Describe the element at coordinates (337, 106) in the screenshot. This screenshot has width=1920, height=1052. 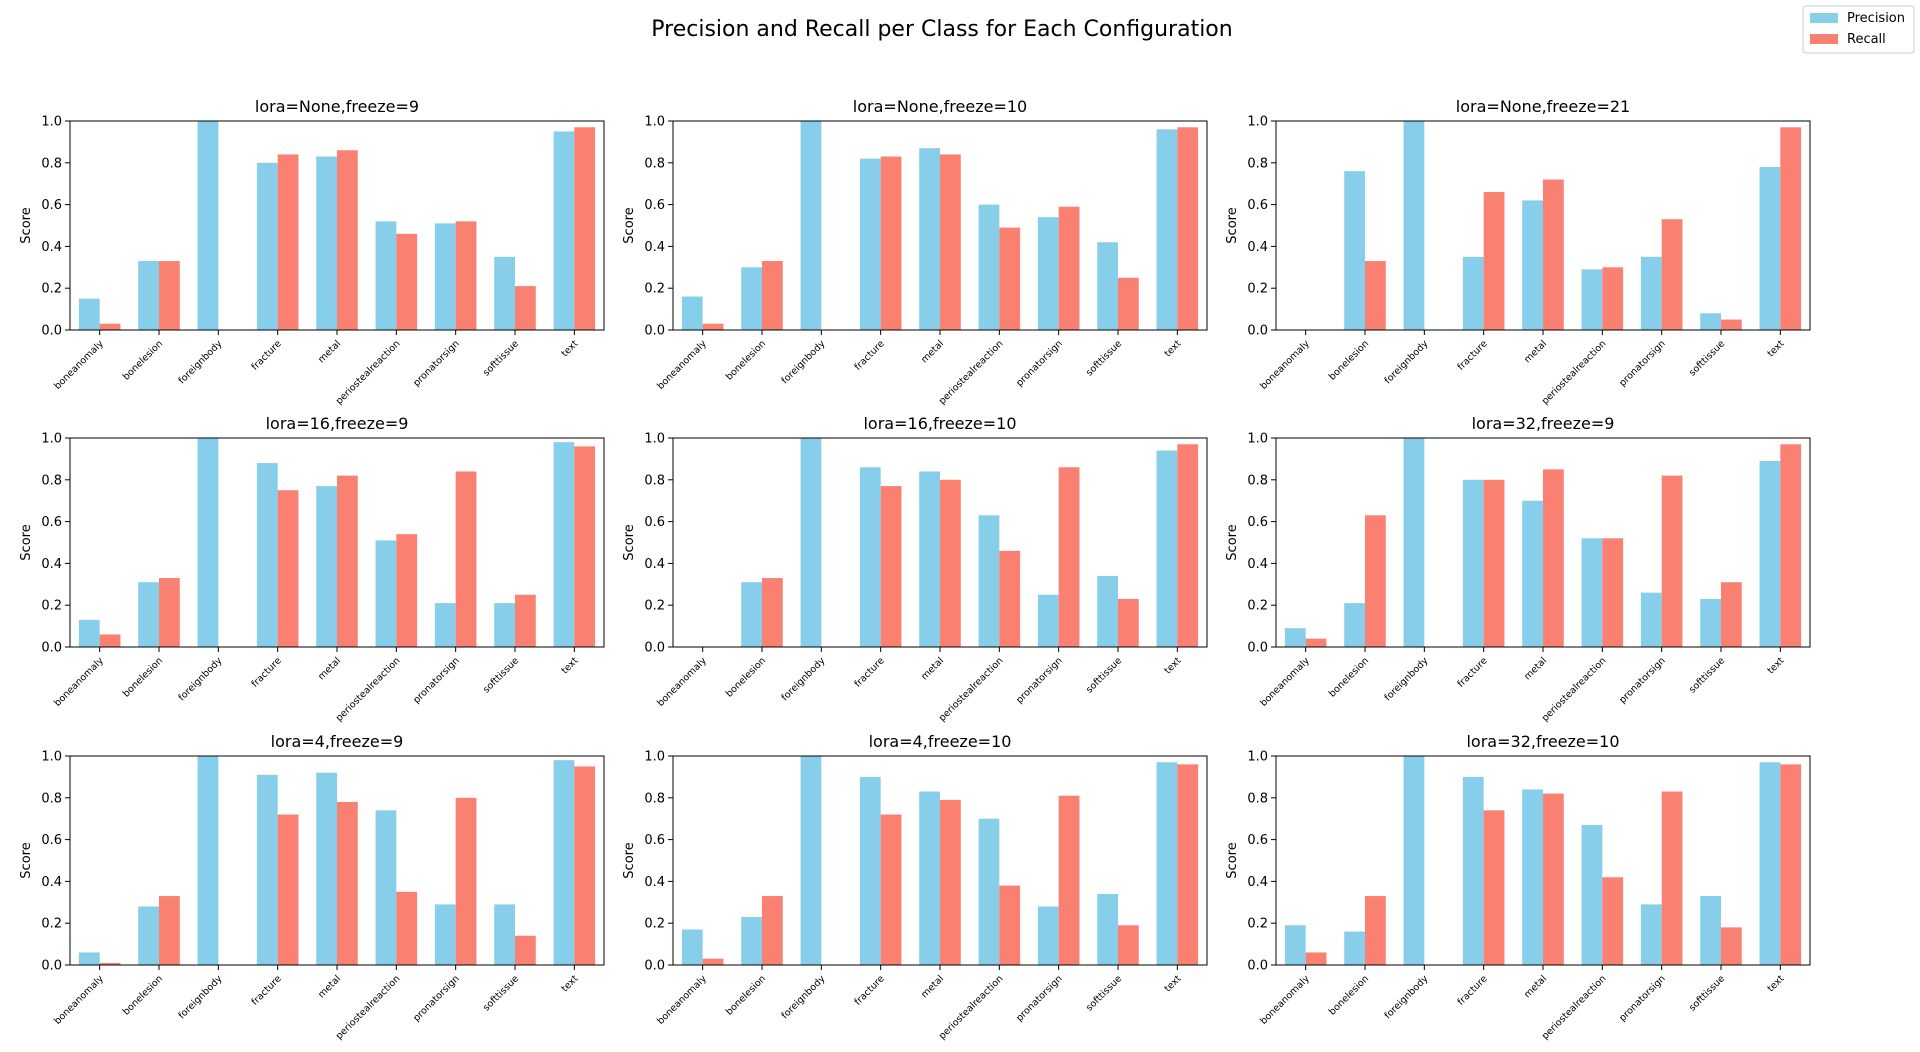
I see `subplot-title: lora=None,freeze=9` at that location.